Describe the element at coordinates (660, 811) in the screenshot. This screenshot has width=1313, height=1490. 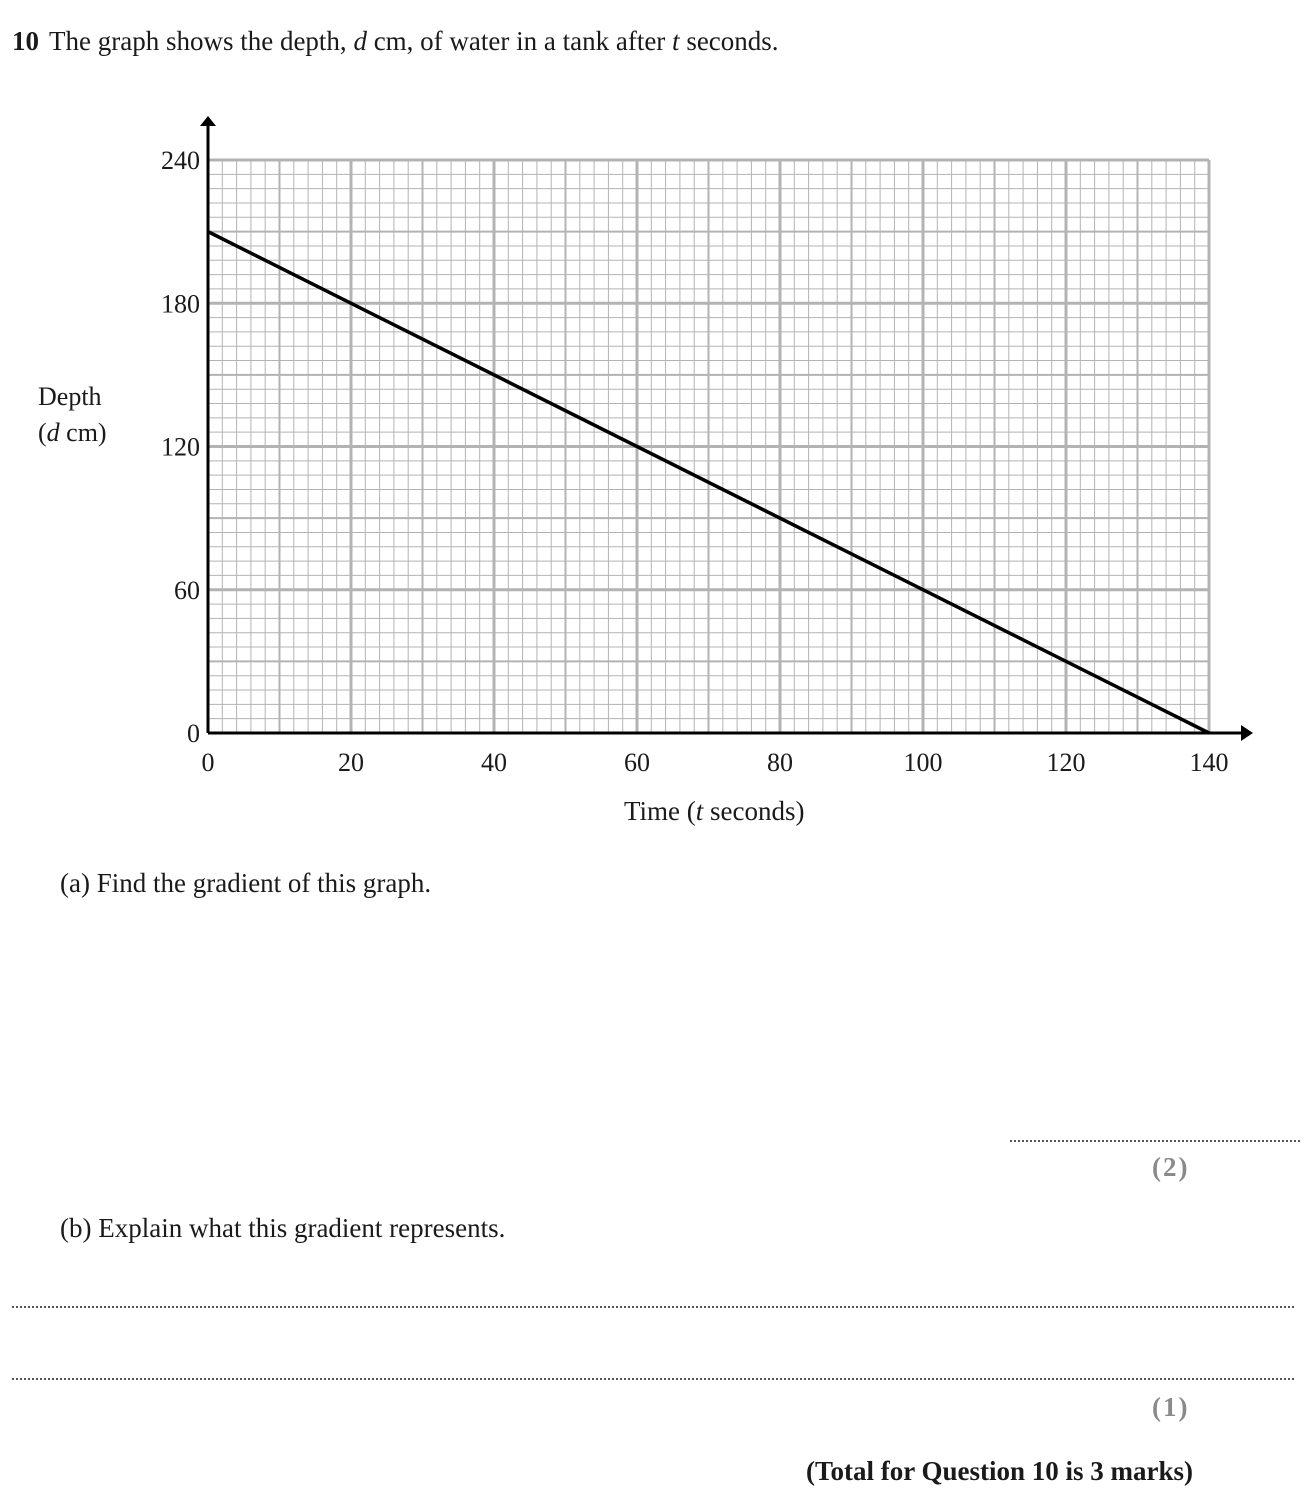
I see `xlabel-text-1: Time (` at that location.